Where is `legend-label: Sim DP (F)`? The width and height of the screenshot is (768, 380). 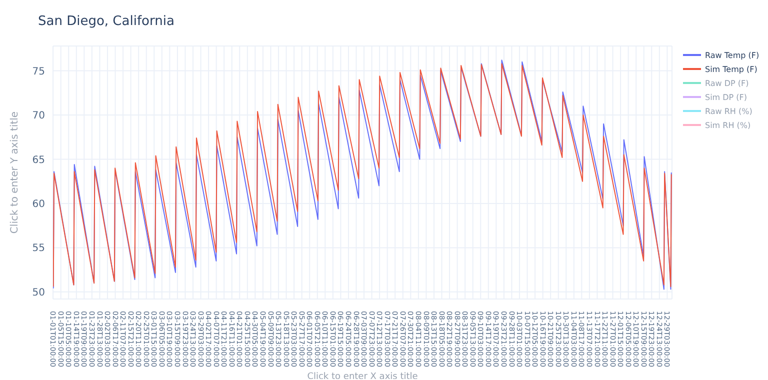
legend-label: Sim DP (F) is located at coordinates (726, 97).